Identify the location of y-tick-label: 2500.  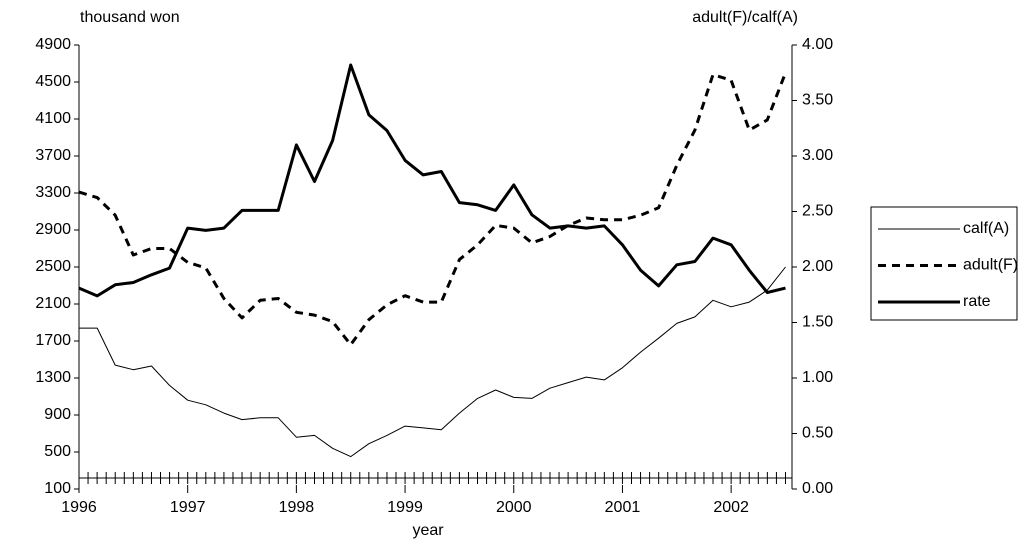
(53, 266).